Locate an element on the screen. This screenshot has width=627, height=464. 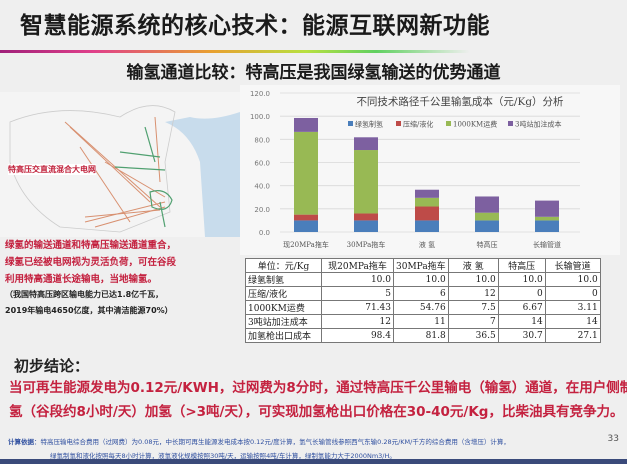
title-divider is located at coordinates (235, 51).